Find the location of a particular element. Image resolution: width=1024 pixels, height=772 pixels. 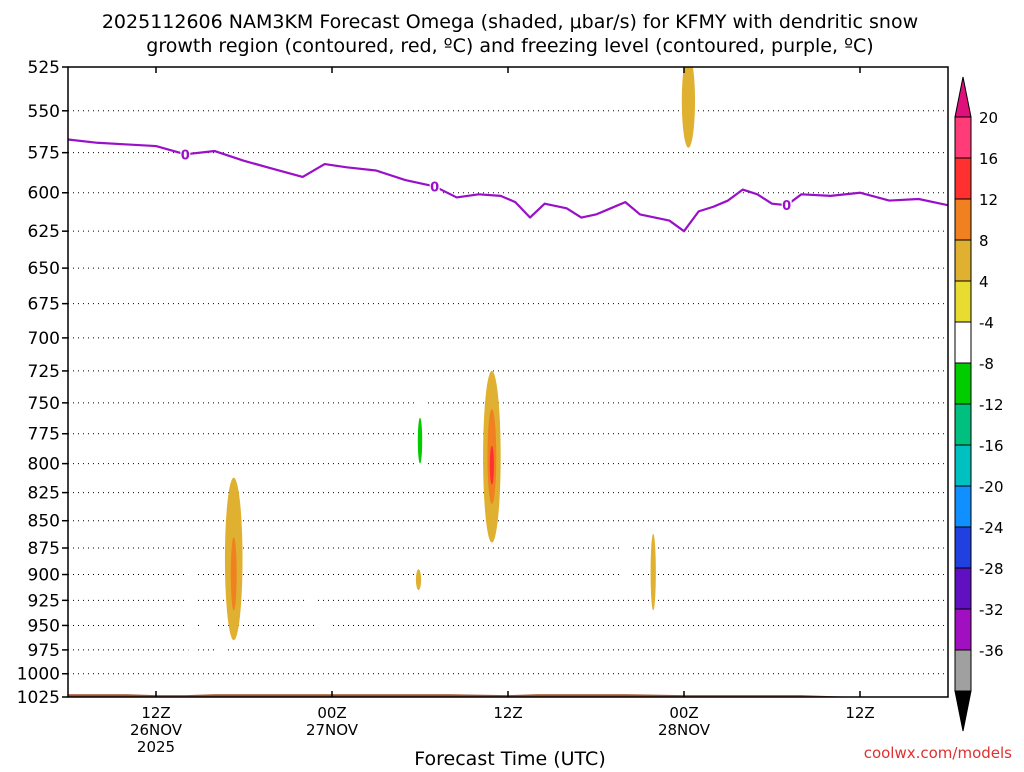

y-tick-label-850: 850 is located at coordinates (44, 522).